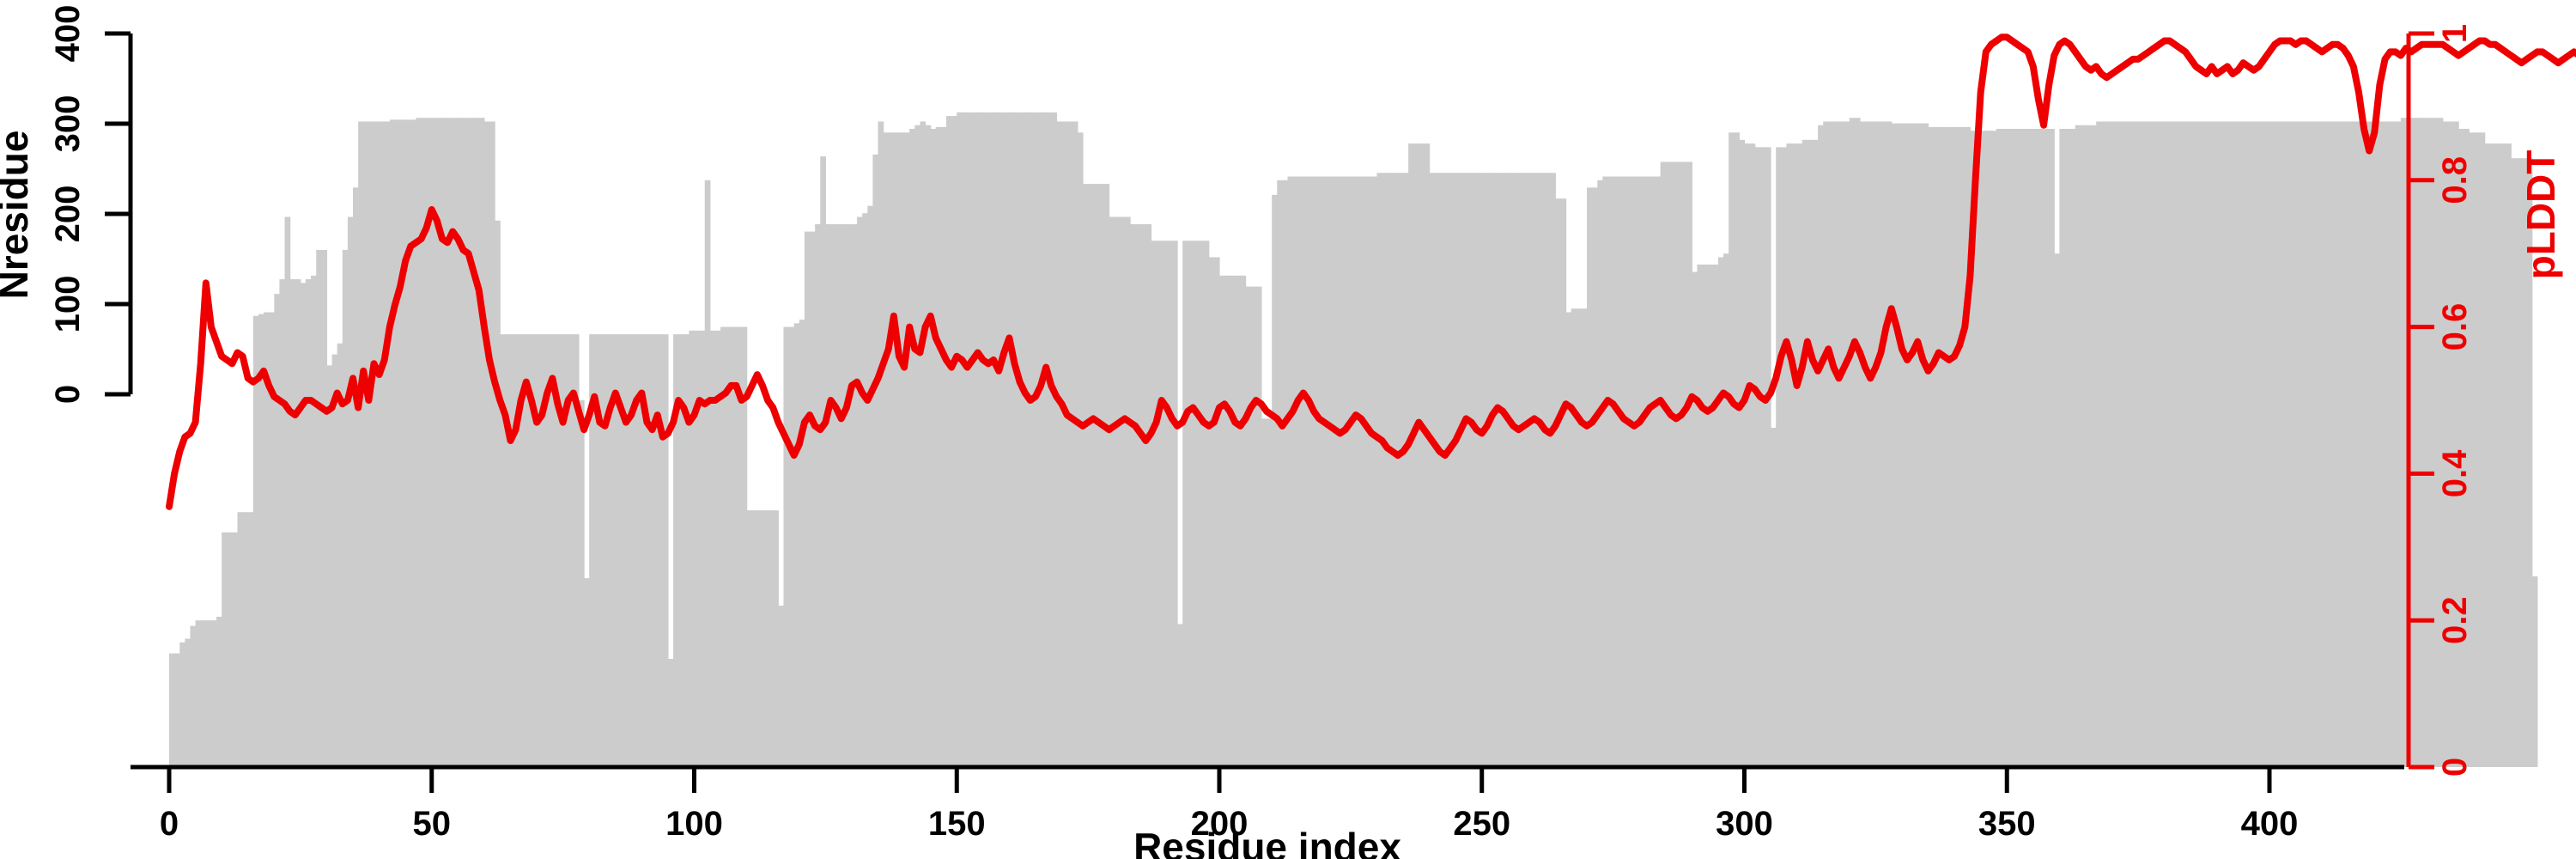 This screenshot has height=859, width=2576. Describe the element at coordinates (2440, 401) in the screenshot. I see `right-axis: 0 0.2 0.4 0.6 0.8 1` at that location.